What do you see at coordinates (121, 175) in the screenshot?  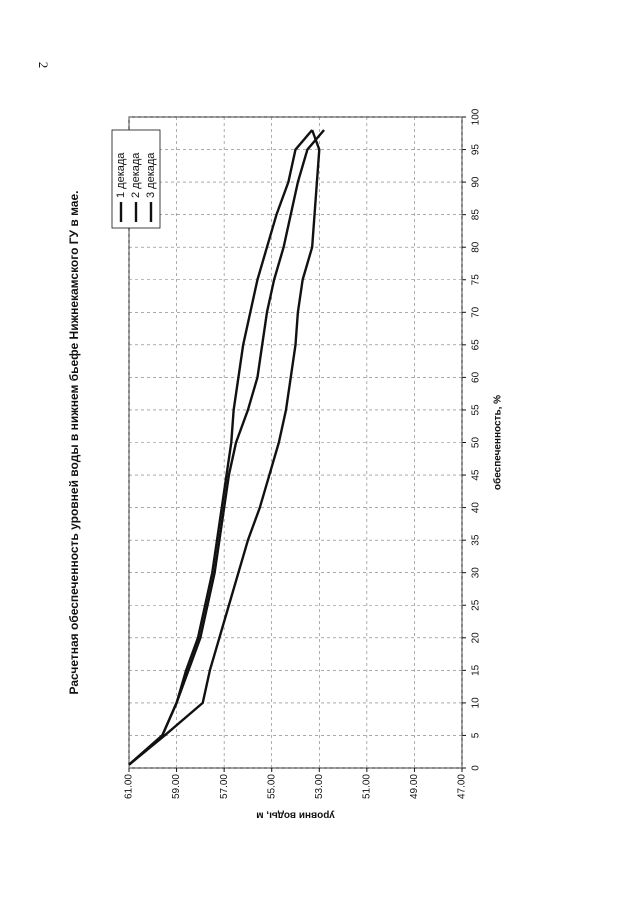 I see `legend-label: 1 декада` at bounding box center [121, 175].